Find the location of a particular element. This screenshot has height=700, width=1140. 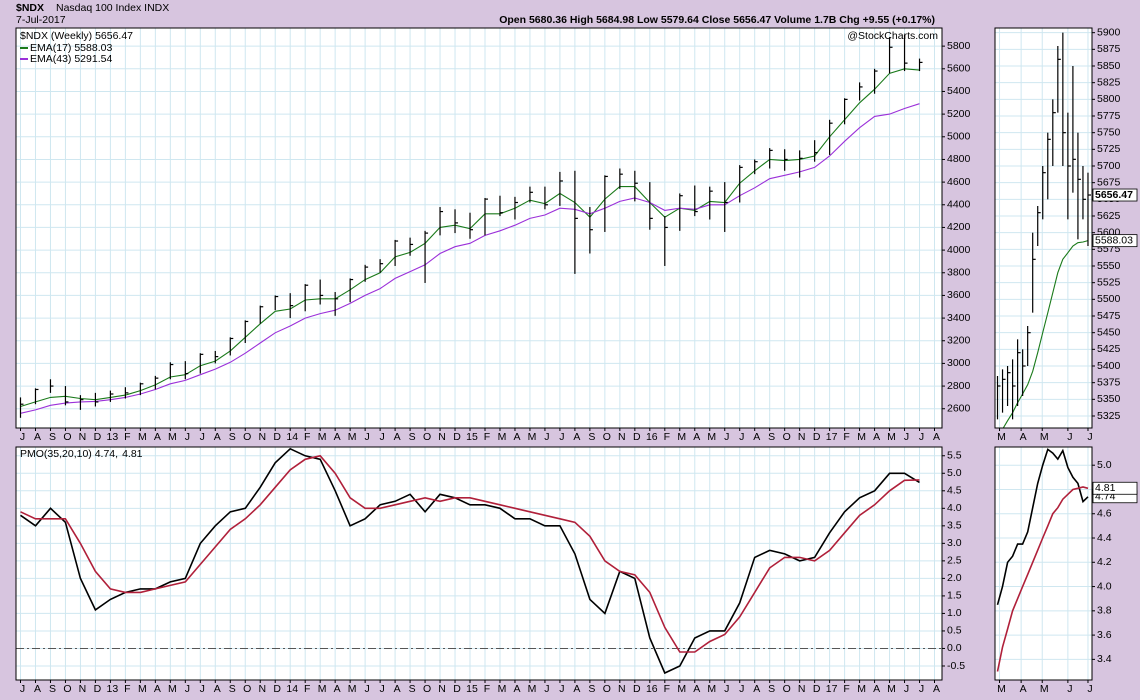

y-tick-label: 4.0 is located at coordinates (1104, 586).